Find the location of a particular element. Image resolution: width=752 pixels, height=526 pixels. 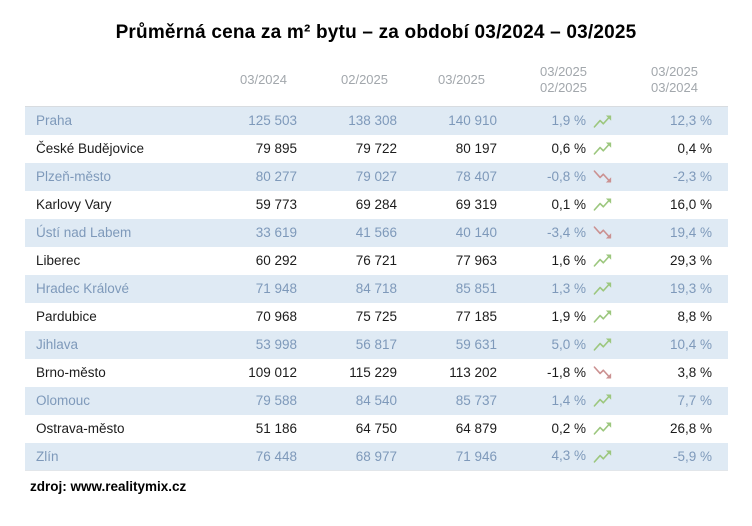

price-cell: 40 140 is located at coordinates (476, 232).